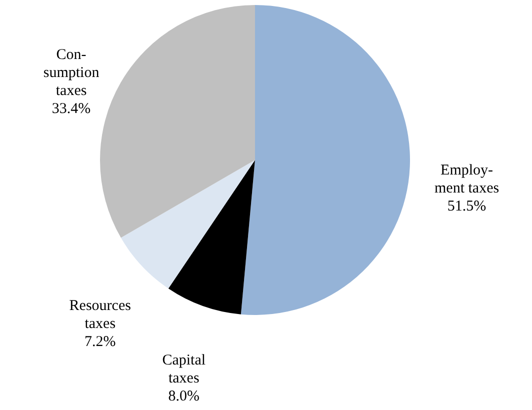 The height and width of the screenshot is (410, 532). What do you see at coordinates (184, 369) in the screenshot?
I see `slice-label: Capital taxes` at bounding box center [184, 369].